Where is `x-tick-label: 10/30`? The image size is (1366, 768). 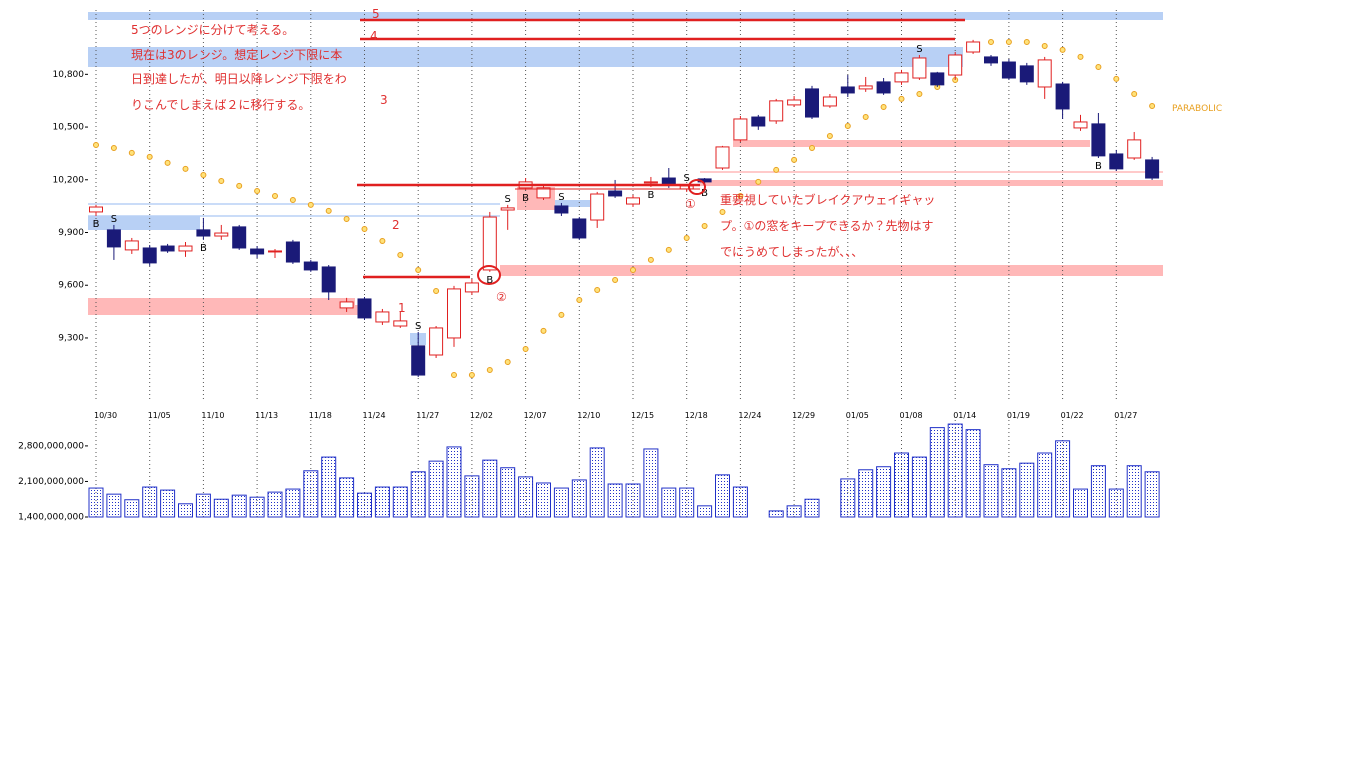
x-tick-label: 10/30 is located at coordinates (105, 415).